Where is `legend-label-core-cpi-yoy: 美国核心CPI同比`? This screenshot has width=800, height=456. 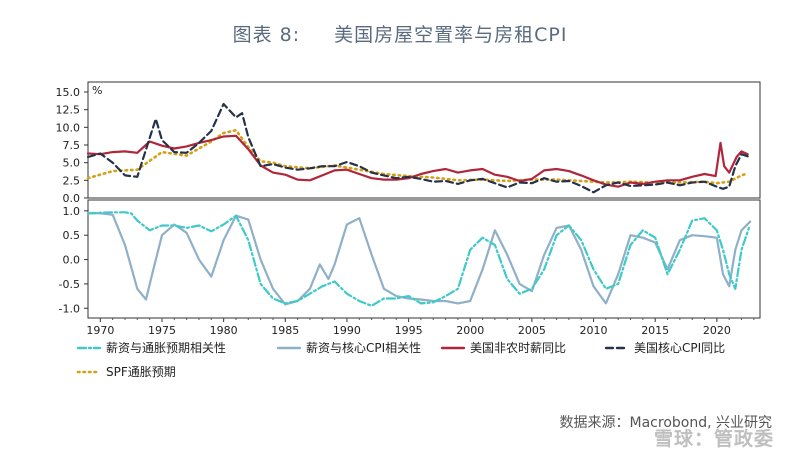
legend-label-core-cpi-yoy: 美国核心CPI同比 is located at coordinates (679, 348).